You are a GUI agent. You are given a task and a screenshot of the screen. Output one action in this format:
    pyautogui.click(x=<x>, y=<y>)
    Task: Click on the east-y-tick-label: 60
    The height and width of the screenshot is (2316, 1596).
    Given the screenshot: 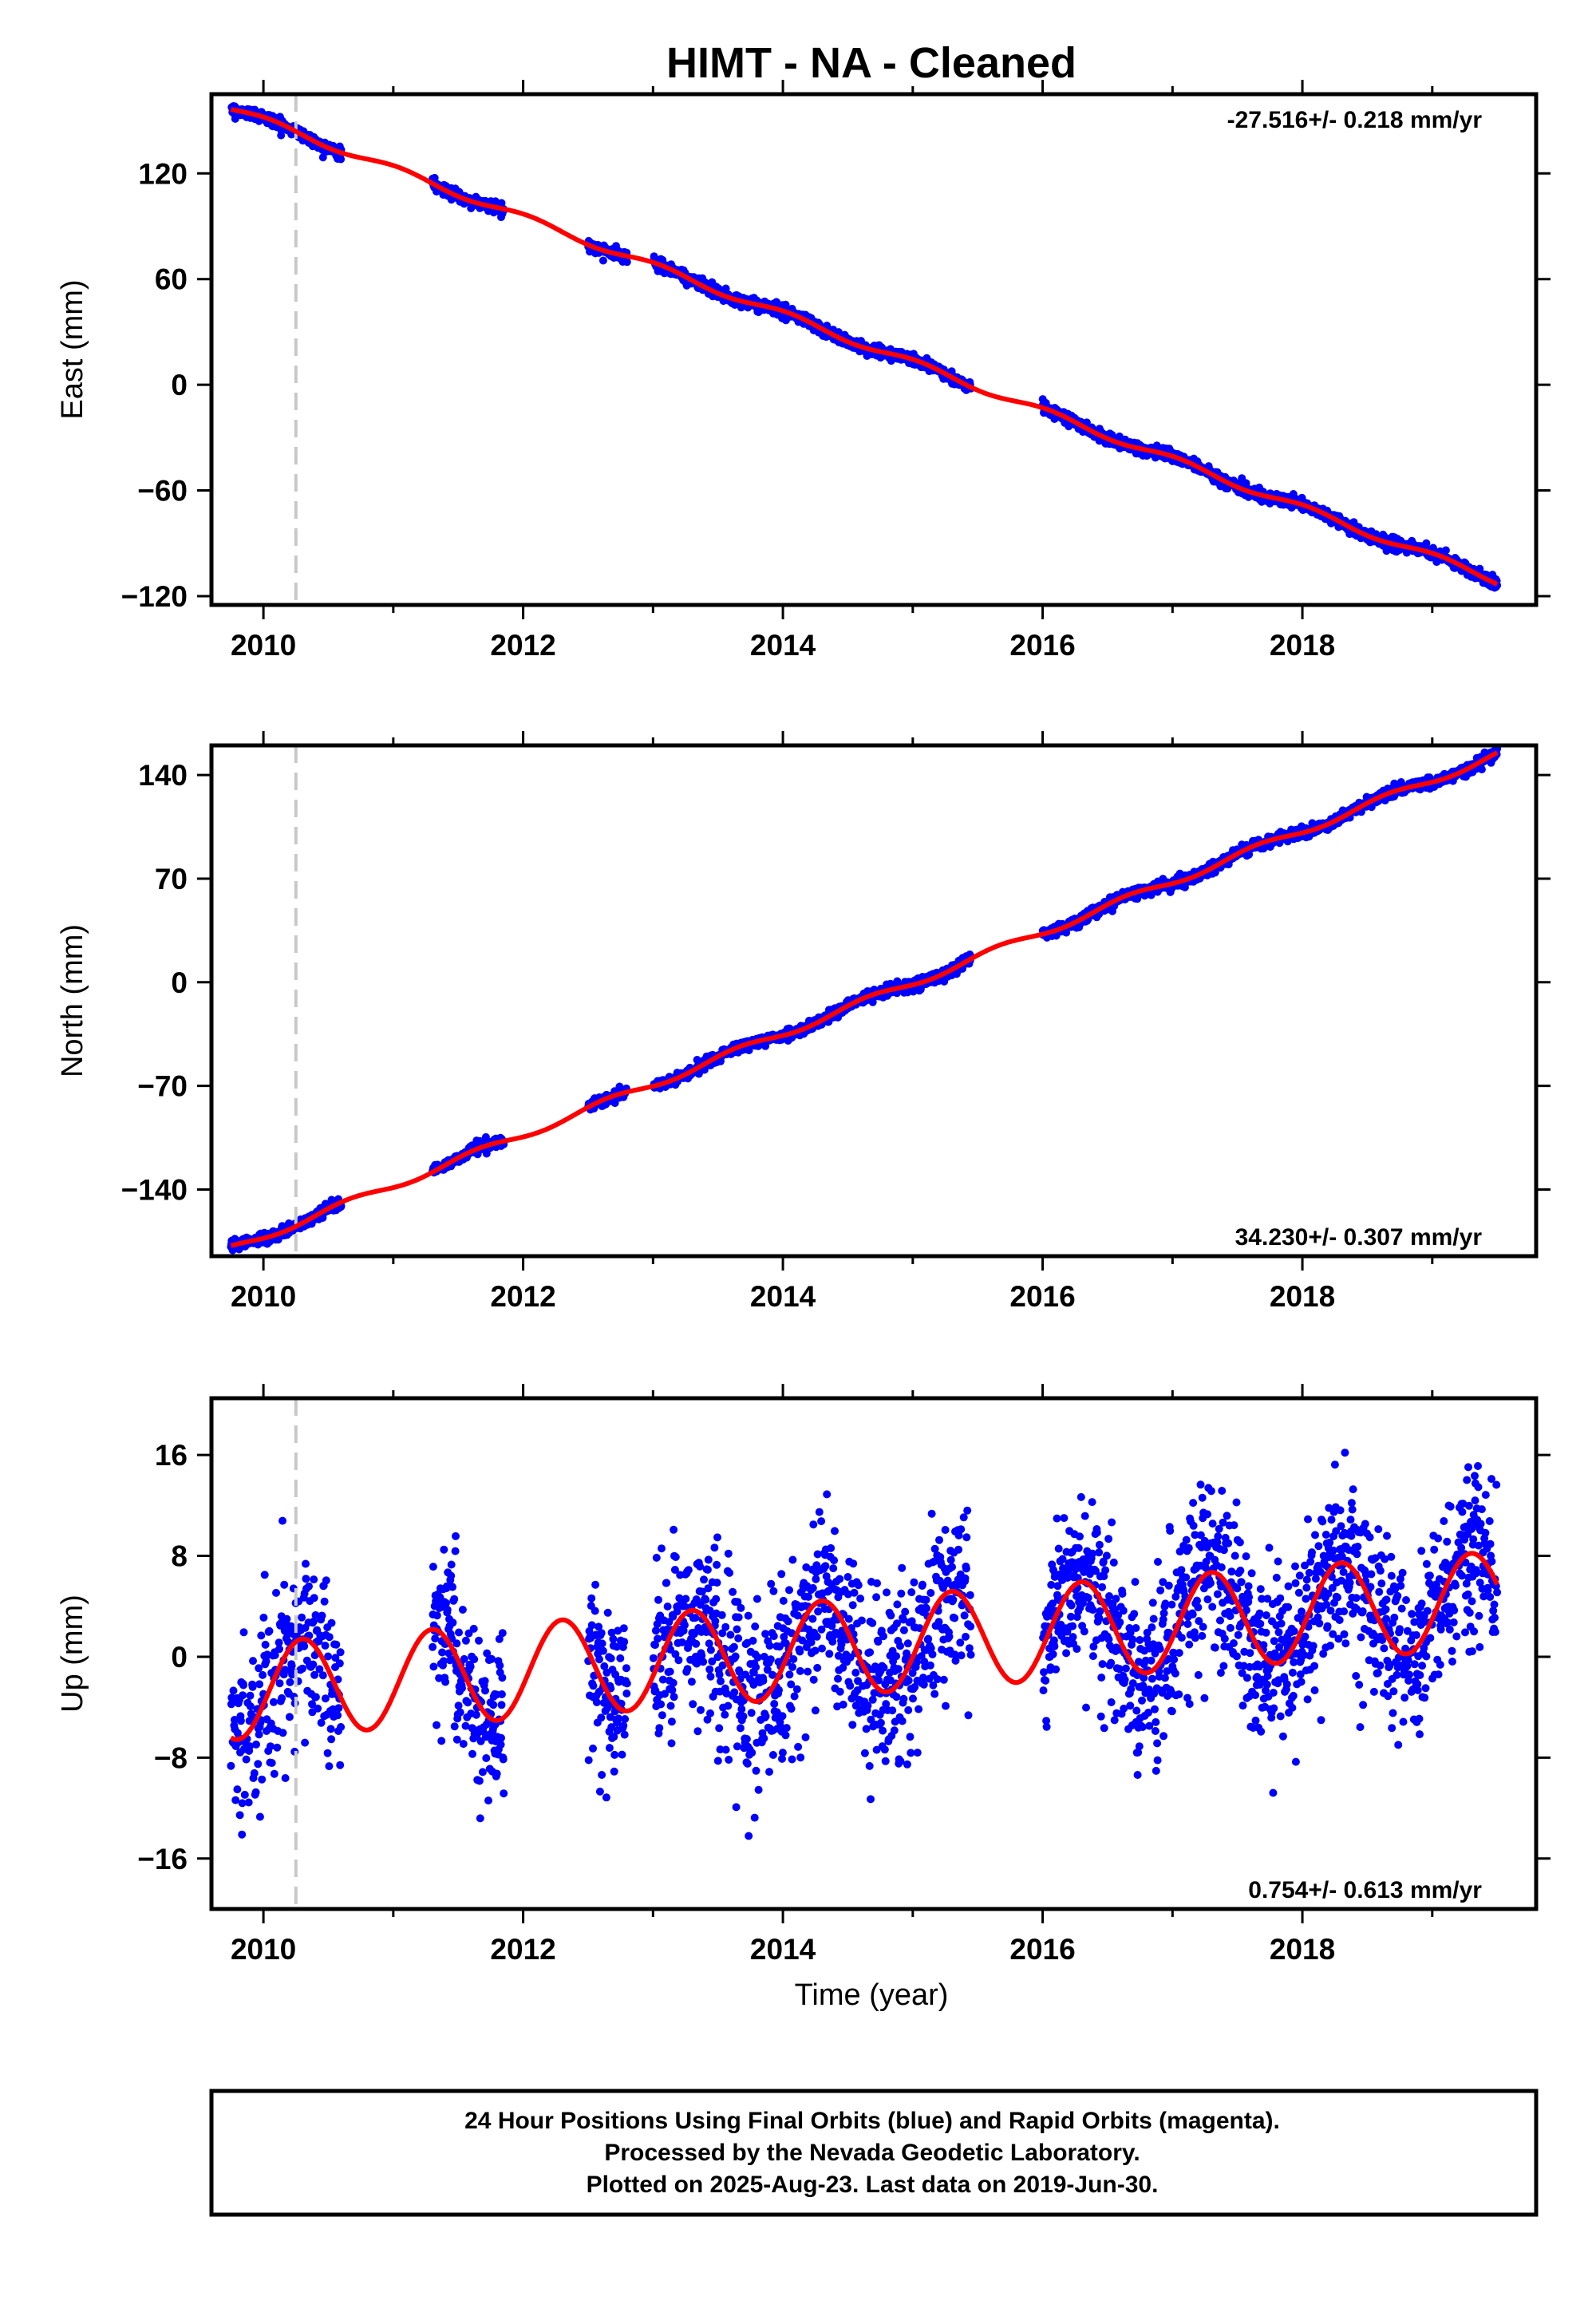 What is the action you would take?
    pyautogui.click(x=171, y=279)
    